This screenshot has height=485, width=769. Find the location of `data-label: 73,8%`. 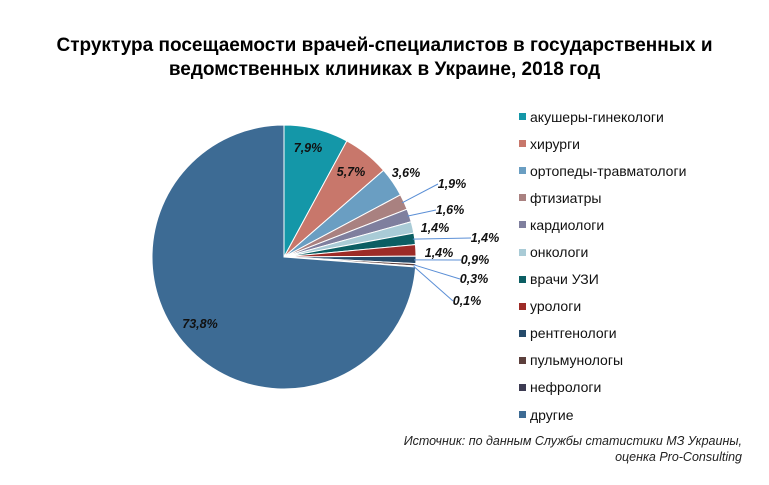

data-label: 73,8% is located at coordinates (199, 324).